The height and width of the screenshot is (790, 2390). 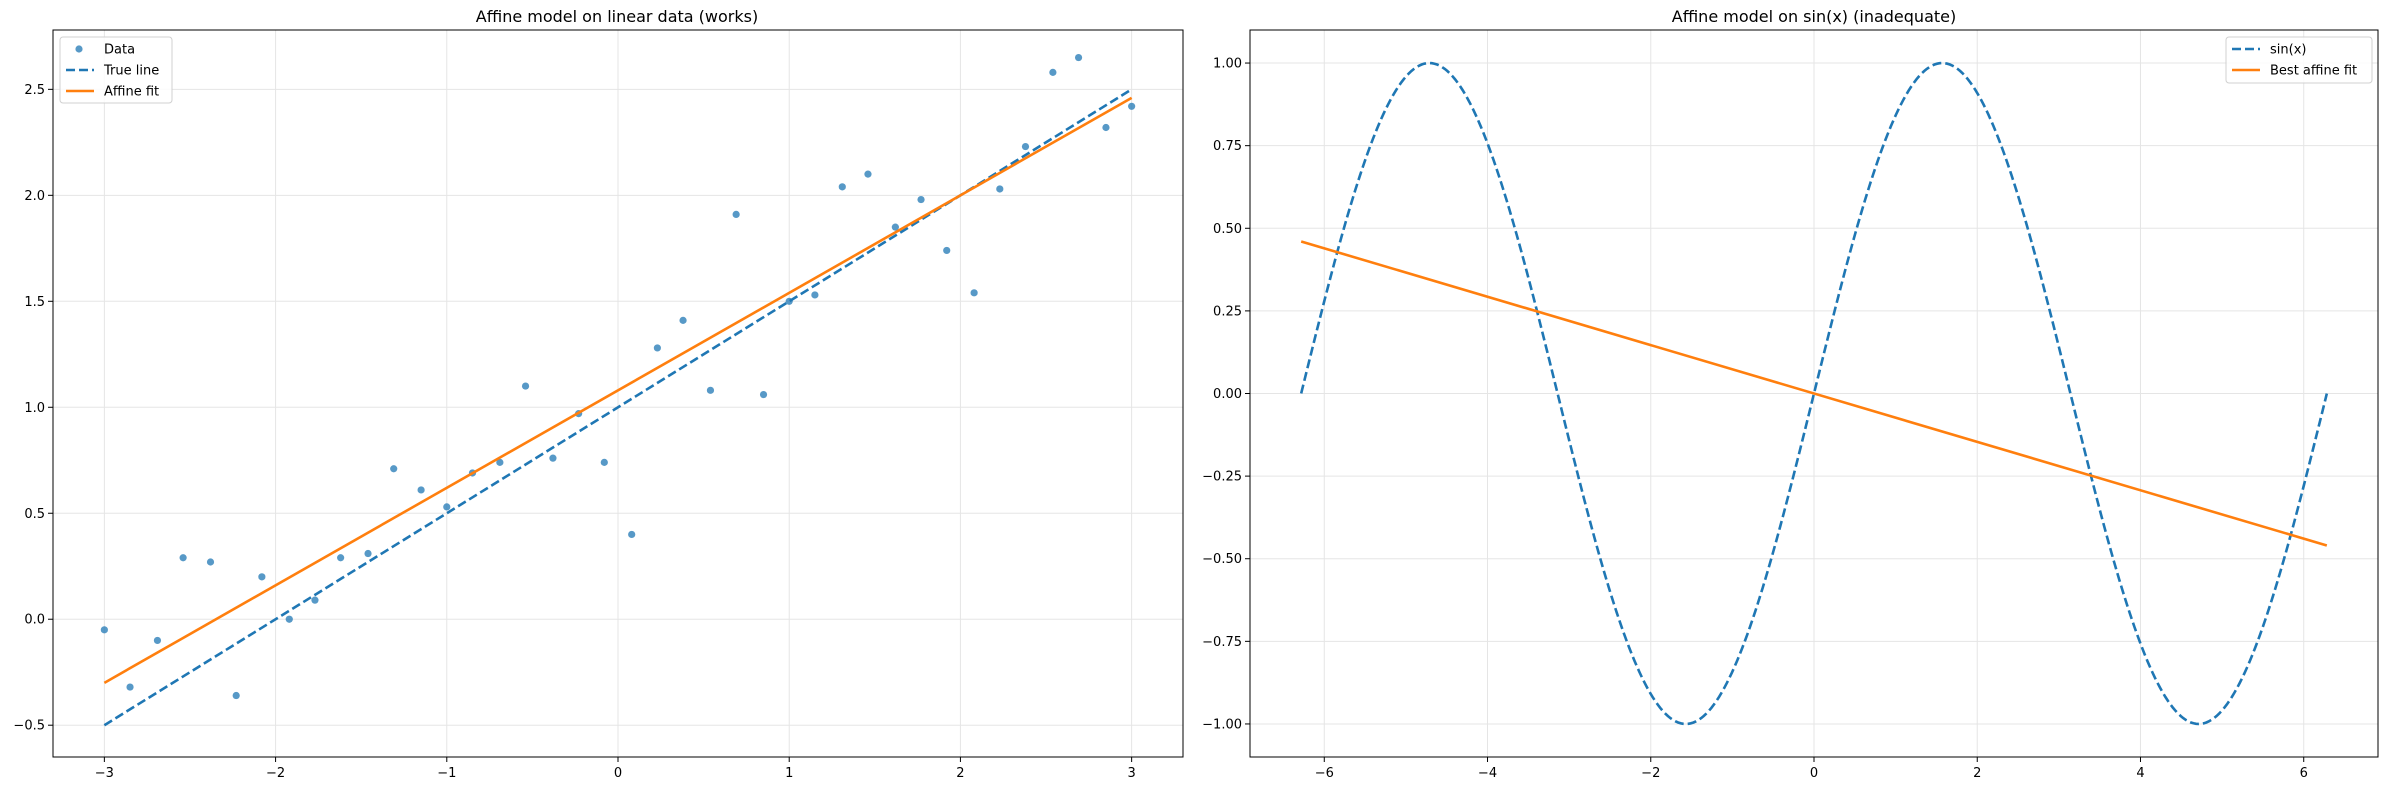 I want to click on y-tick-label: 0.0, so click(x=34, y=620).